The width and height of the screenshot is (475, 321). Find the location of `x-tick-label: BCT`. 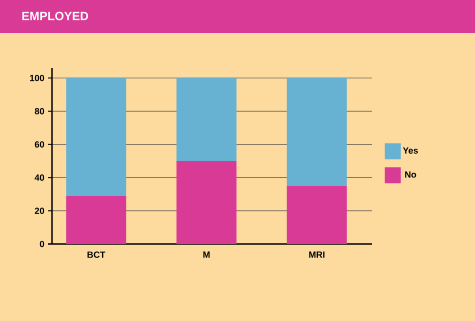

x-tick-label: BCT is located at coordinates (97, 255).